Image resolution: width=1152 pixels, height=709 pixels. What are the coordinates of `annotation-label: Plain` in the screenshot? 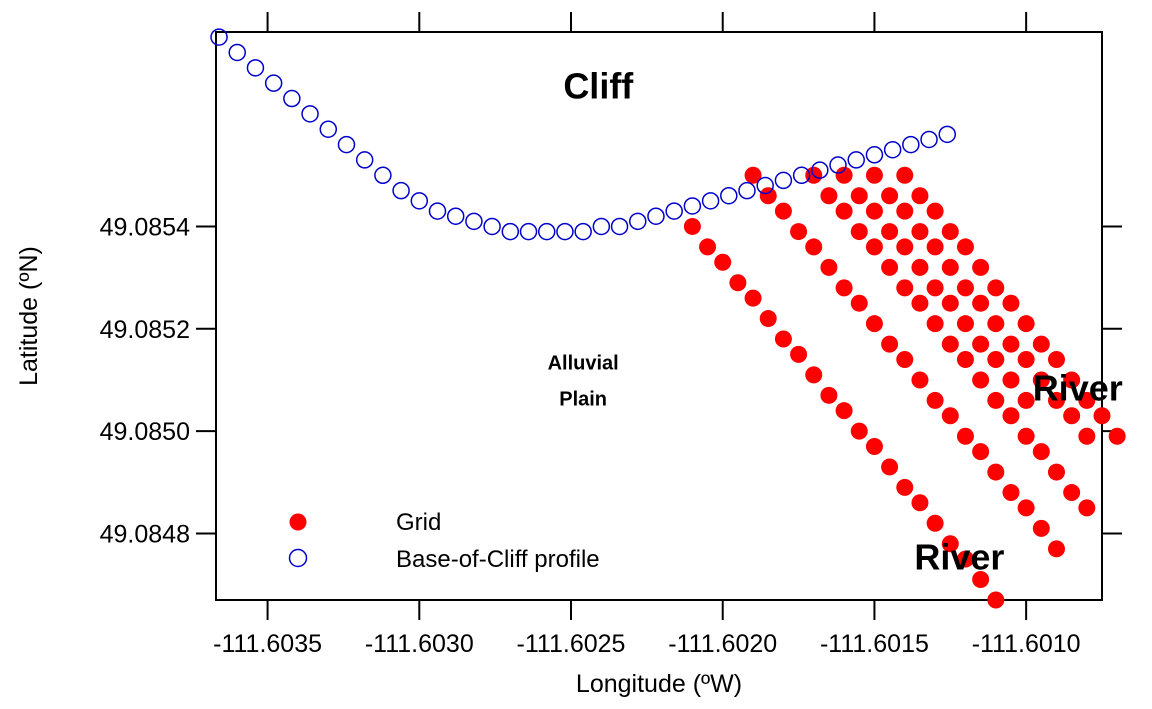 It's located at (583, 400).